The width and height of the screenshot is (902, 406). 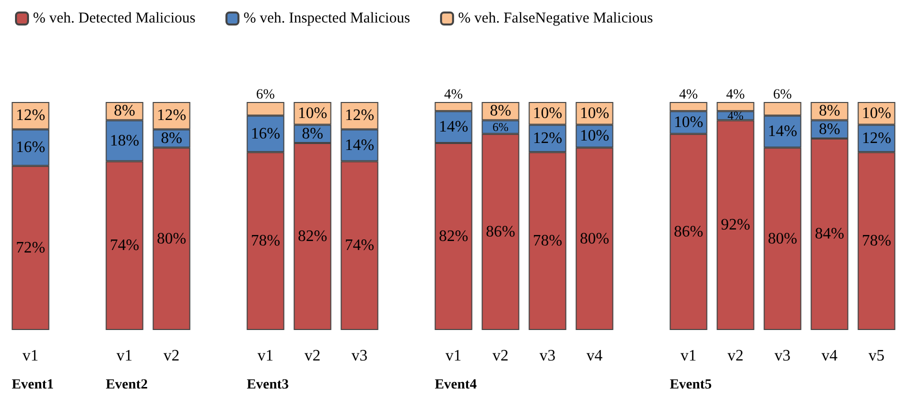 What do you see at coordinates (114, 18) in the screenshot?
I see `legend-label: % veh. Detected Malicious` at bounding box center [114, 18].